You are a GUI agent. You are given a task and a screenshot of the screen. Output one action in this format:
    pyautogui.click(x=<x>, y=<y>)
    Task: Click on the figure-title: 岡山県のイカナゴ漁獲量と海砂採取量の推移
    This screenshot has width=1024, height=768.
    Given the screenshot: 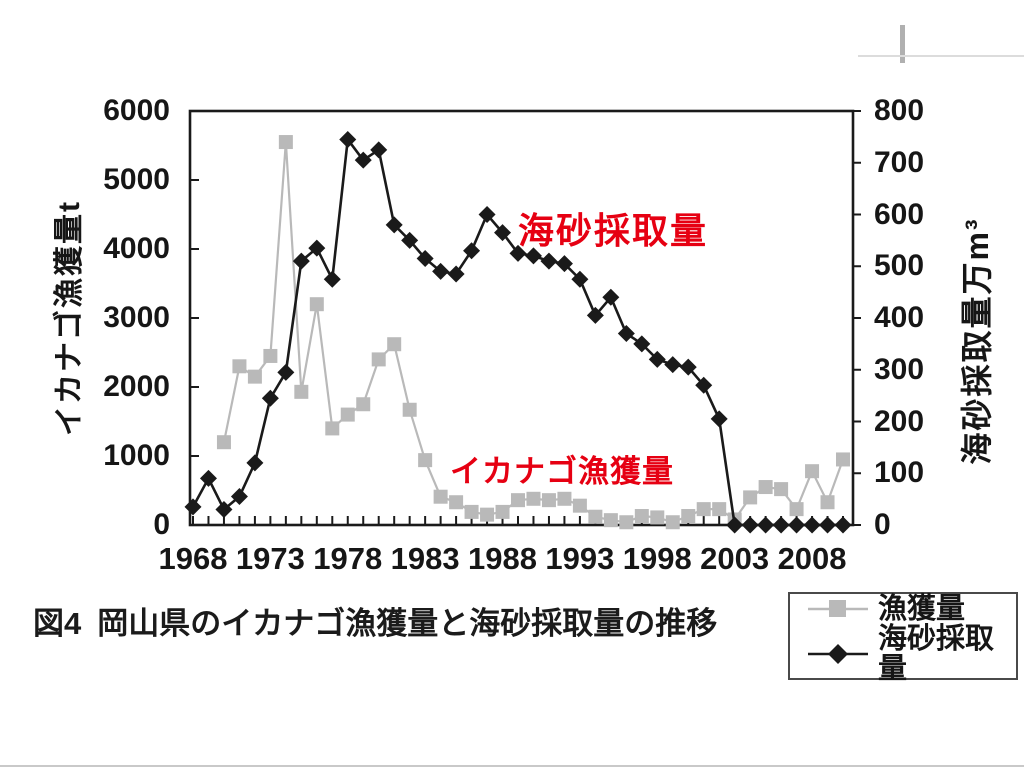 What is the action you would take?
    pyautogui.click(x=407, y=623)
    